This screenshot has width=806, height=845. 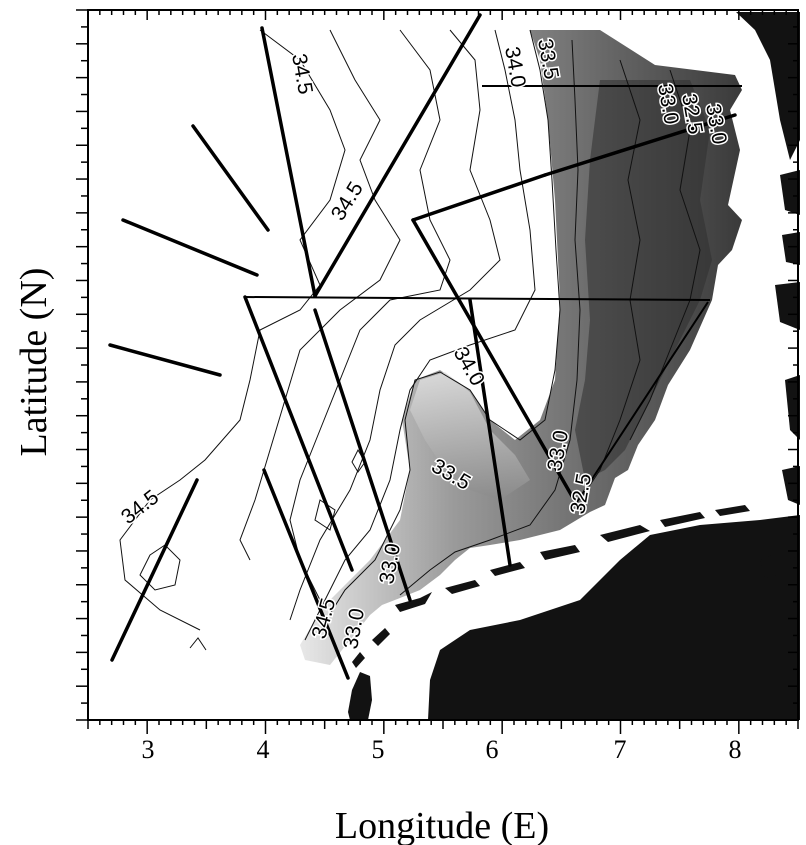 I want to click on contour-label: 33.0, so click(x=390, y=564).